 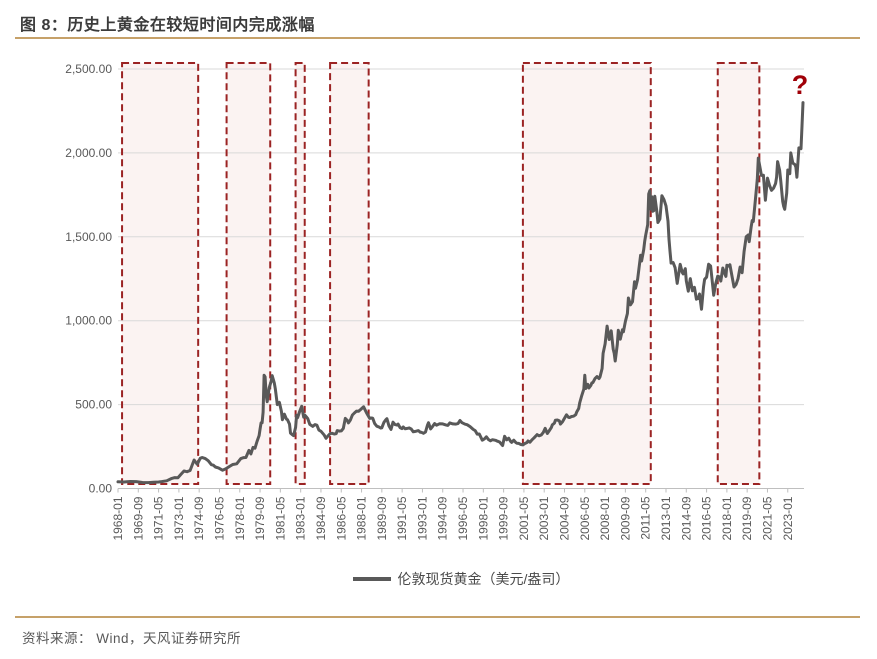 I want to click on y-axis-label: 1,000.00, so click(x=88, y=321).